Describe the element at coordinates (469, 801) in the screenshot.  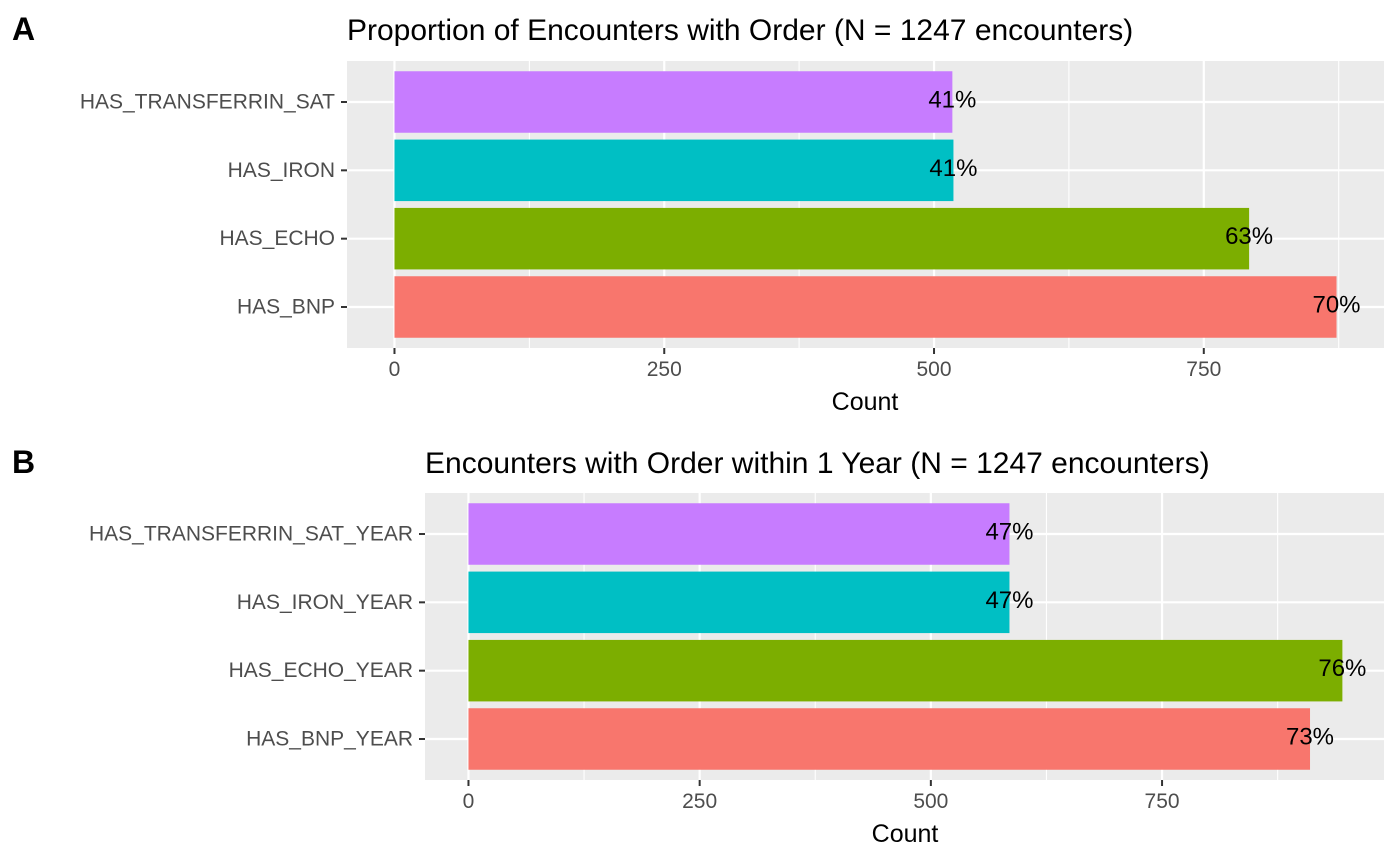
I see `panel-b-x-tick-label: 0` at that location.